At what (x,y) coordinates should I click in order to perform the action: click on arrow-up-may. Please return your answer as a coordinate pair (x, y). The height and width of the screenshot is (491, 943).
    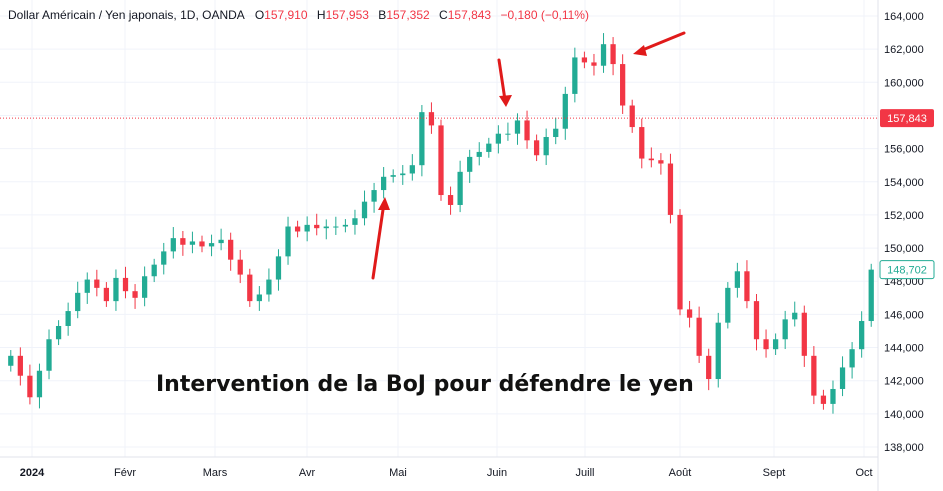
    Looking at the image, I should click on (378, 240).